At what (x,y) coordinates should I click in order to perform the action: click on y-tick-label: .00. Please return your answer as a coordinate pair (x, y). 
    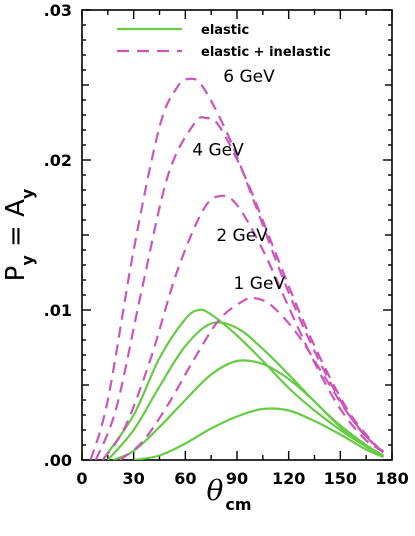
    Looking at the image, I should click on (58, 460).